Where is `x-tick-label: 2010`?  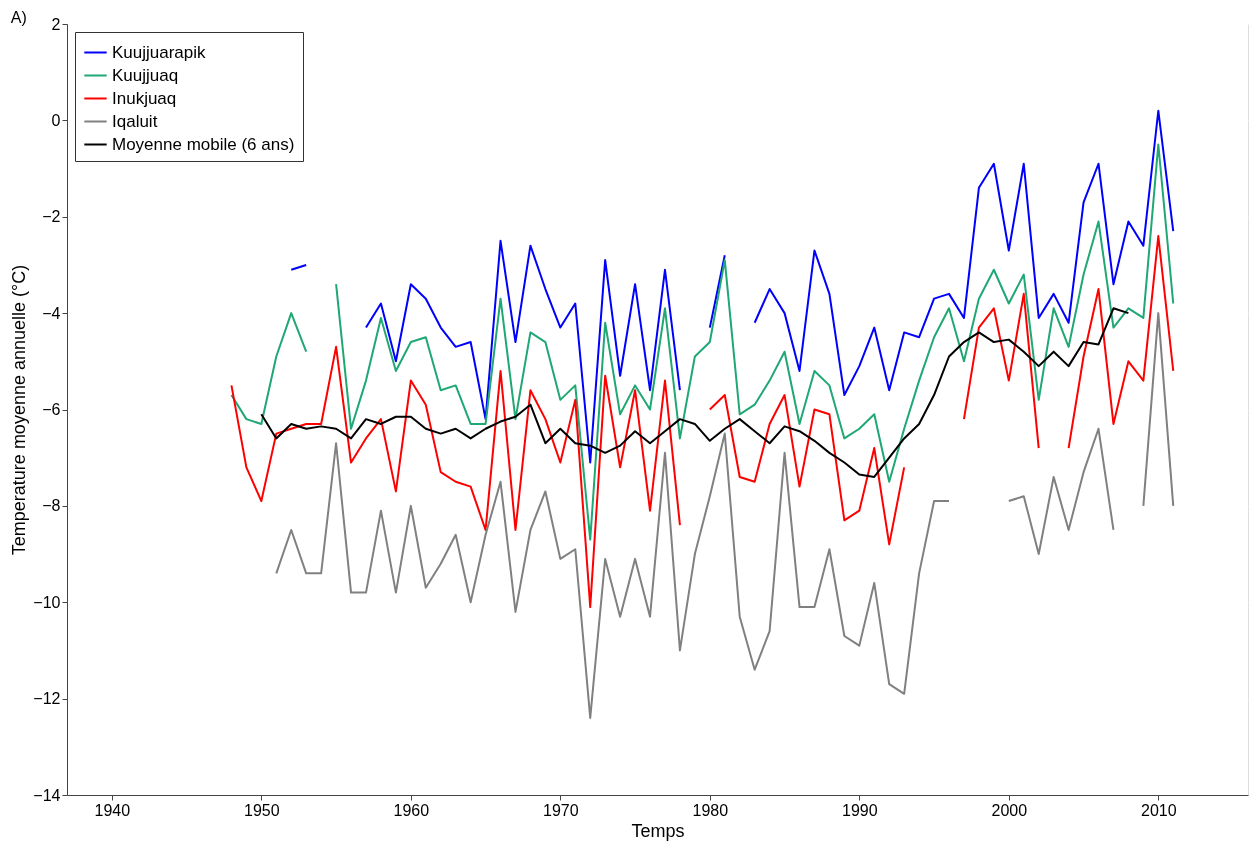 x-tick-label: 2010 is located at coordinates (1159, 810).